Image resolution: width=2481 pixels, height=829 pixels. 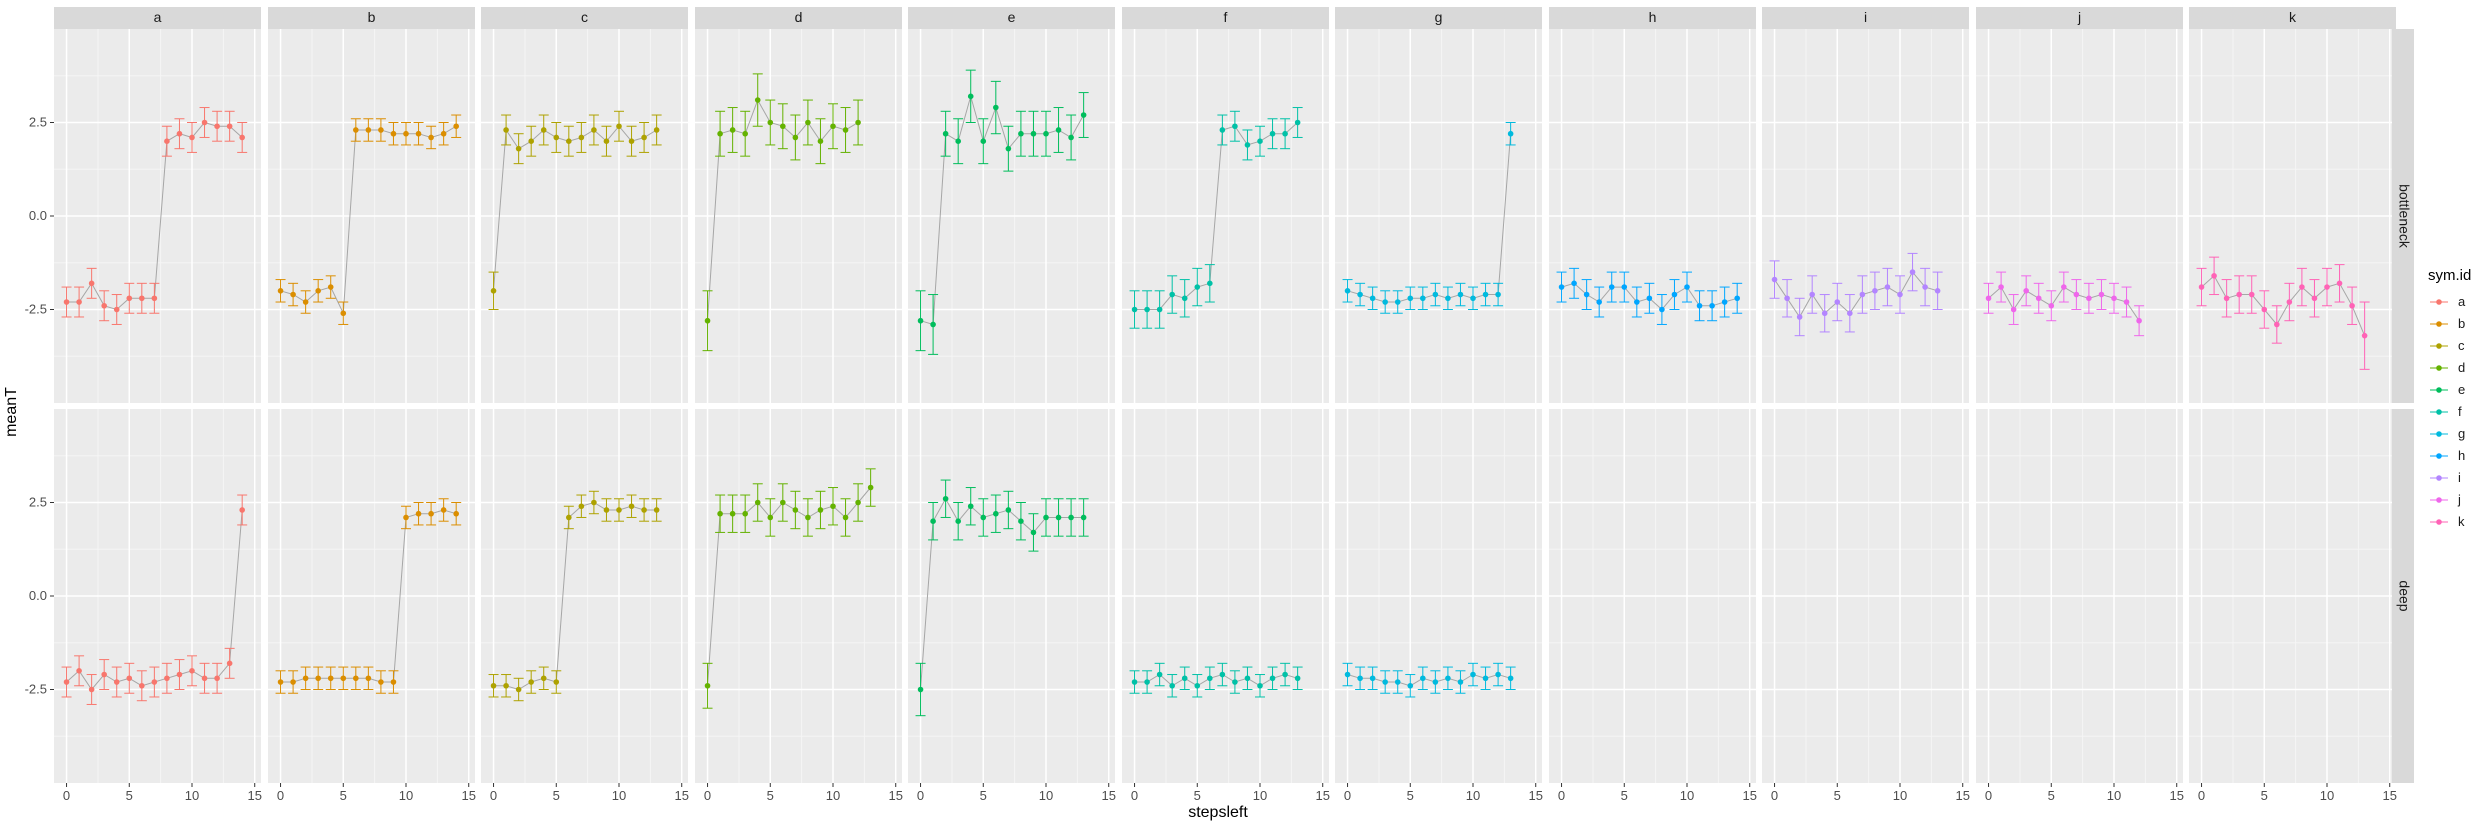 What do you see at coordinates (38, 215) in the screenshot?
I see `y-tick-label: 0.0` at bounding box center [38, 215].